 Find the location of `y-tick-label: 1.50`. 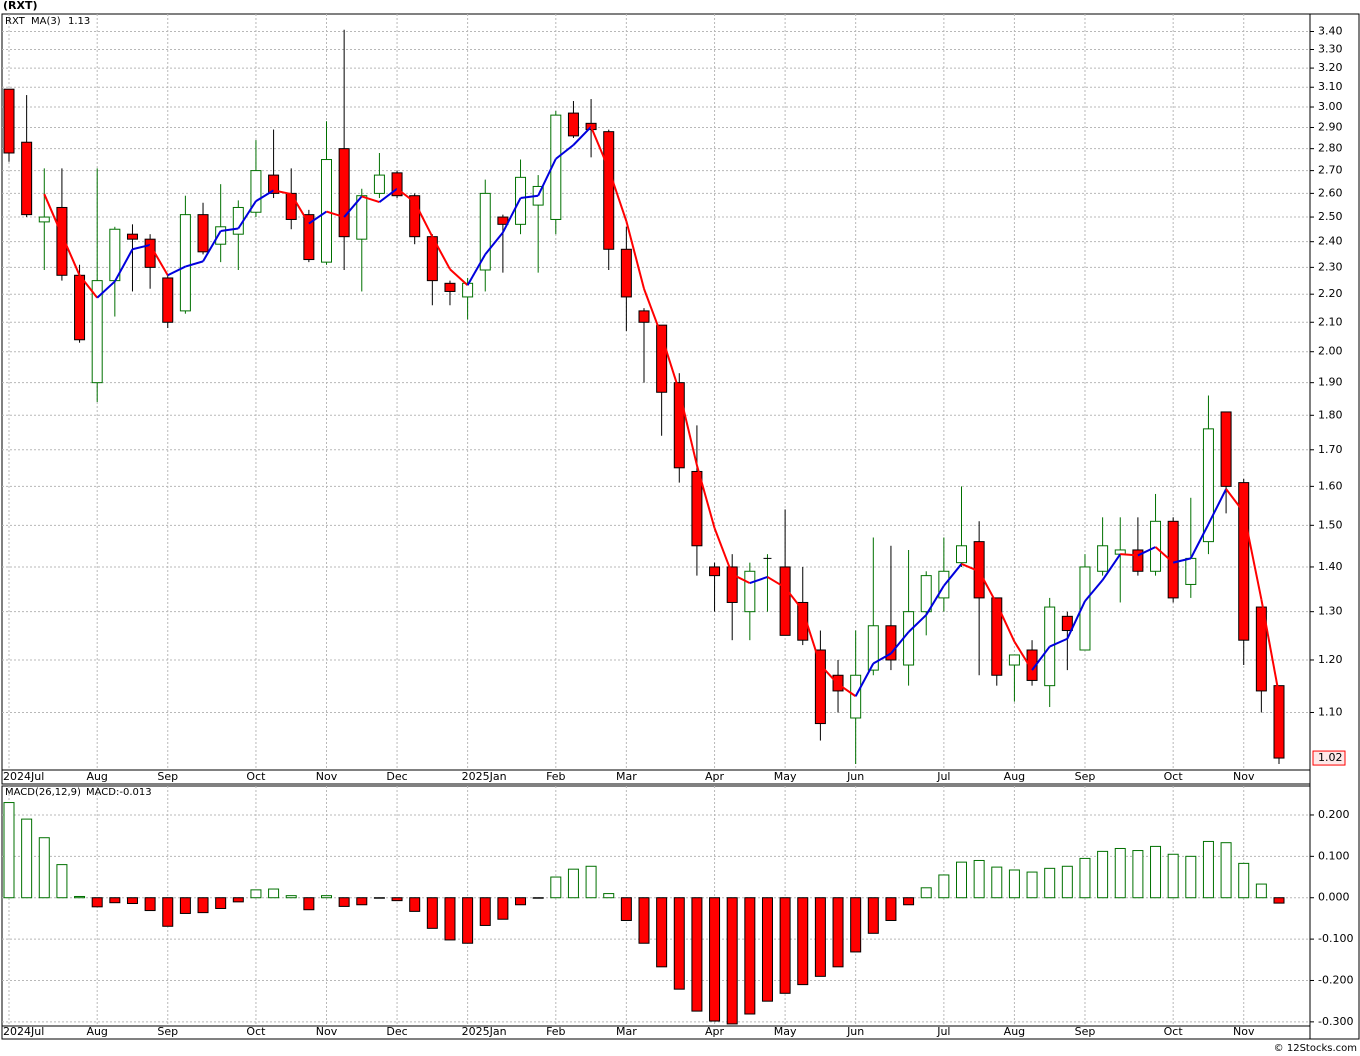

y-tick-label: 1.50 is located at coordinates (1330, 524).